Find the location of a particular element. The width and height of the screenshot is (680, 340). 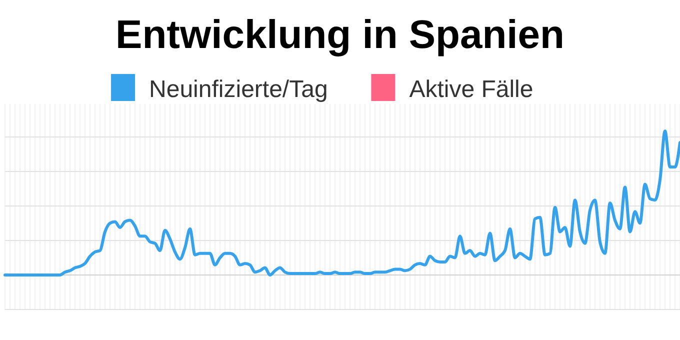

chart-title: Entwicklung in Spanien is located at coordinates (340, 35).